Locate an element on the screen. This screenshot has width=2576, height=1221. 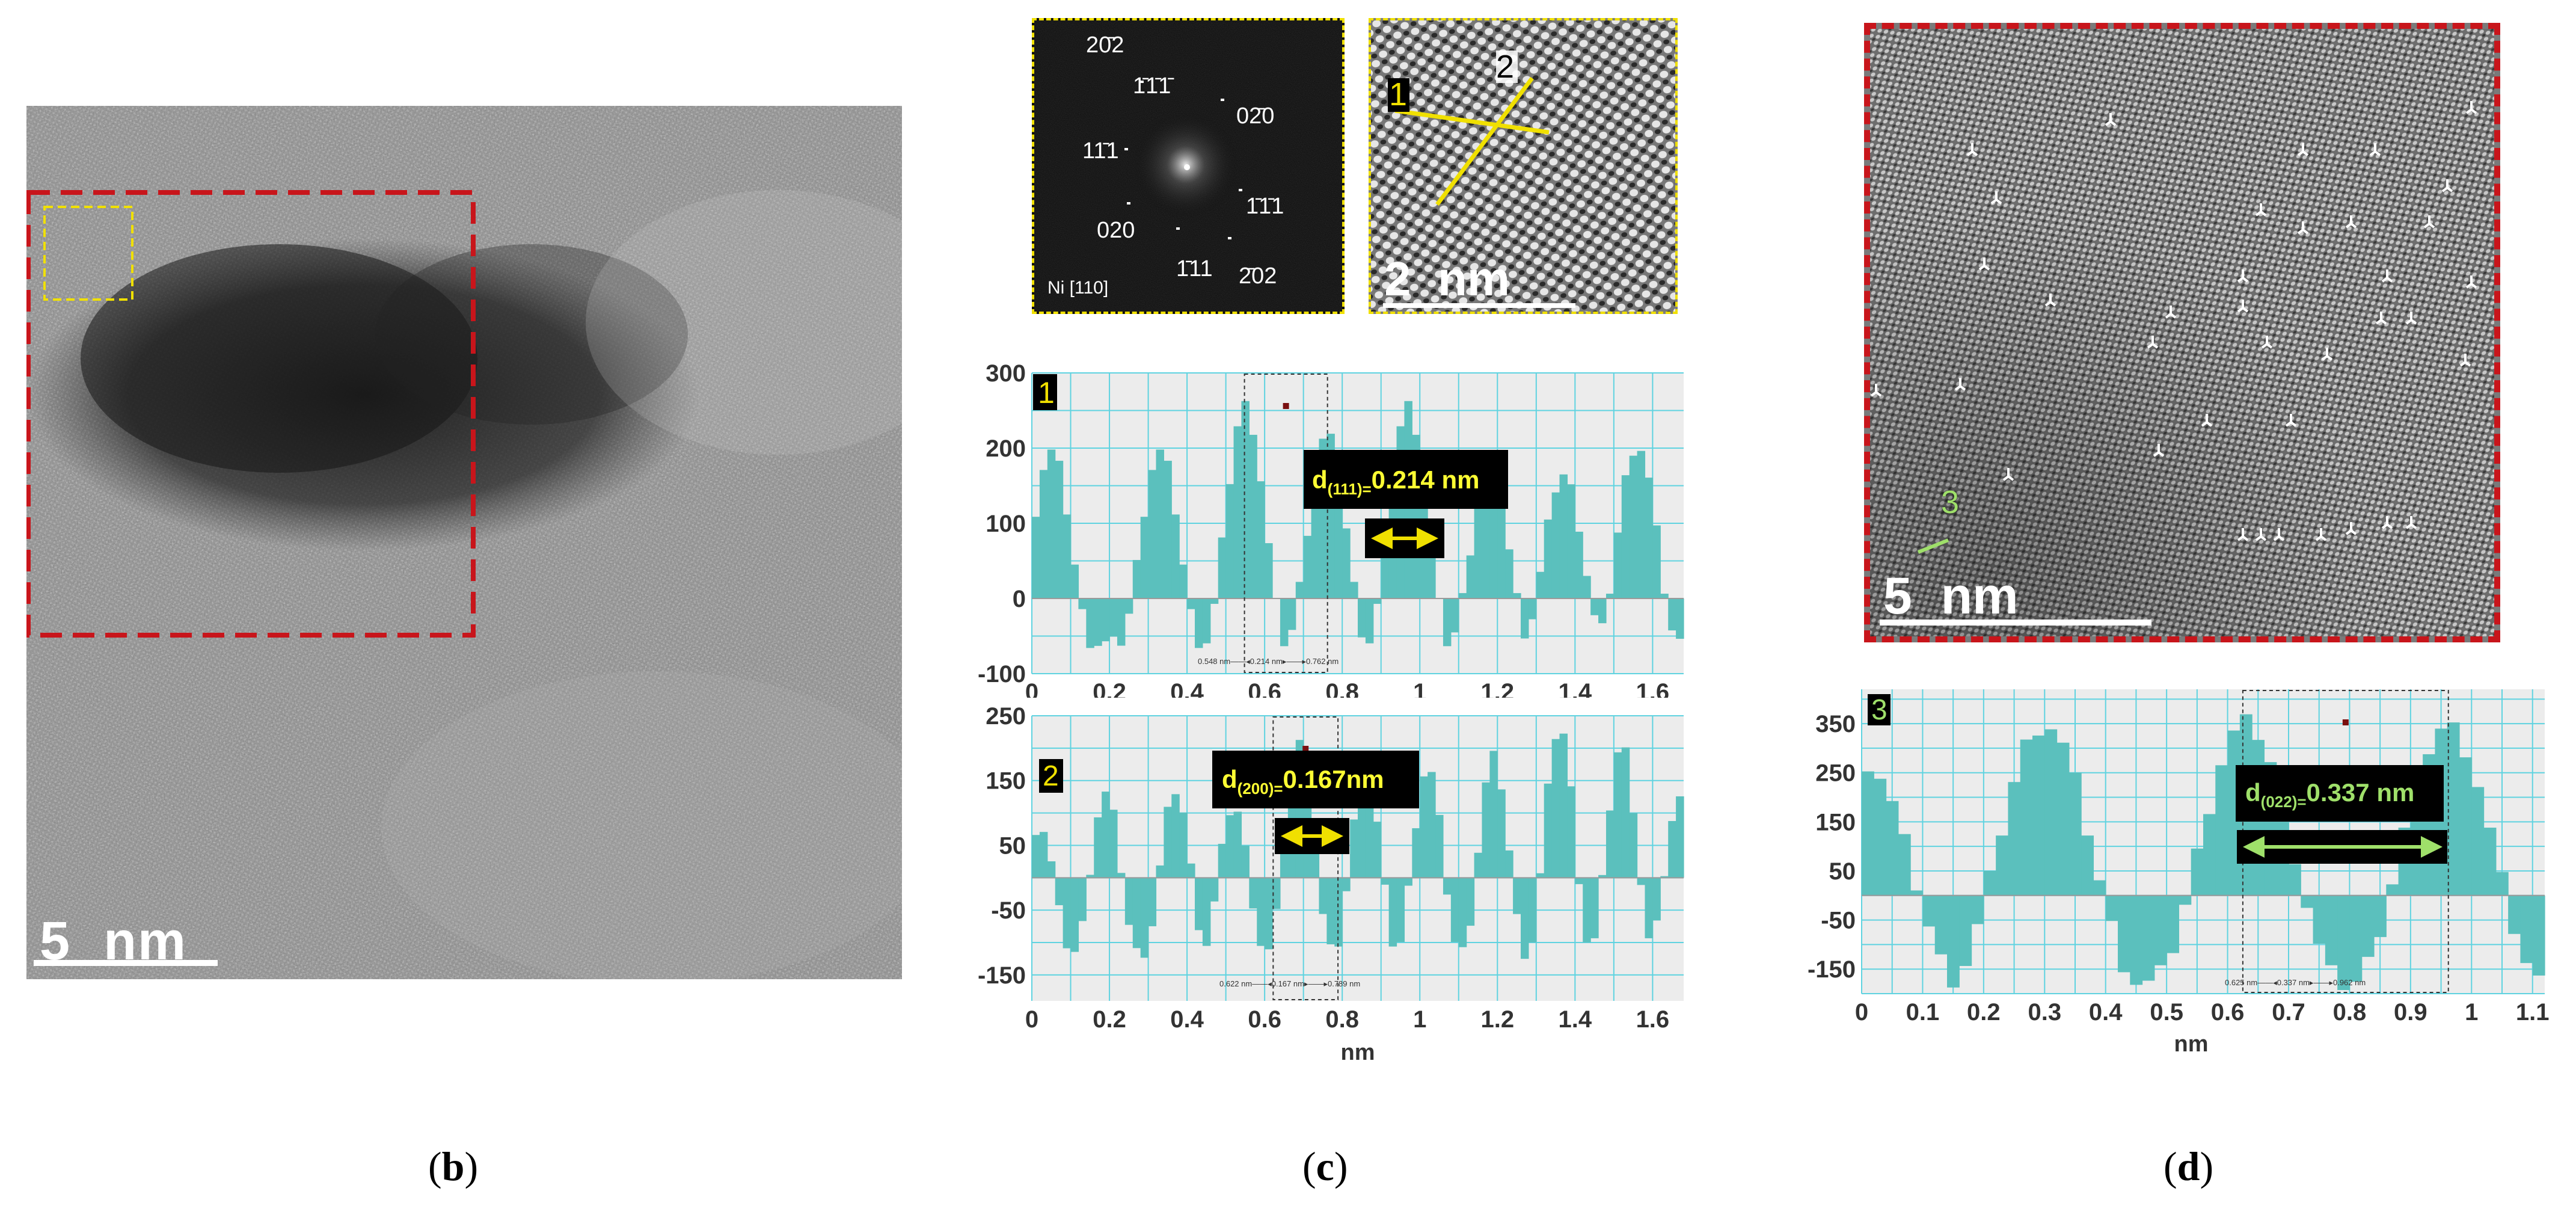
line-tag-2: 2 is located at coordinates (1505, 67).